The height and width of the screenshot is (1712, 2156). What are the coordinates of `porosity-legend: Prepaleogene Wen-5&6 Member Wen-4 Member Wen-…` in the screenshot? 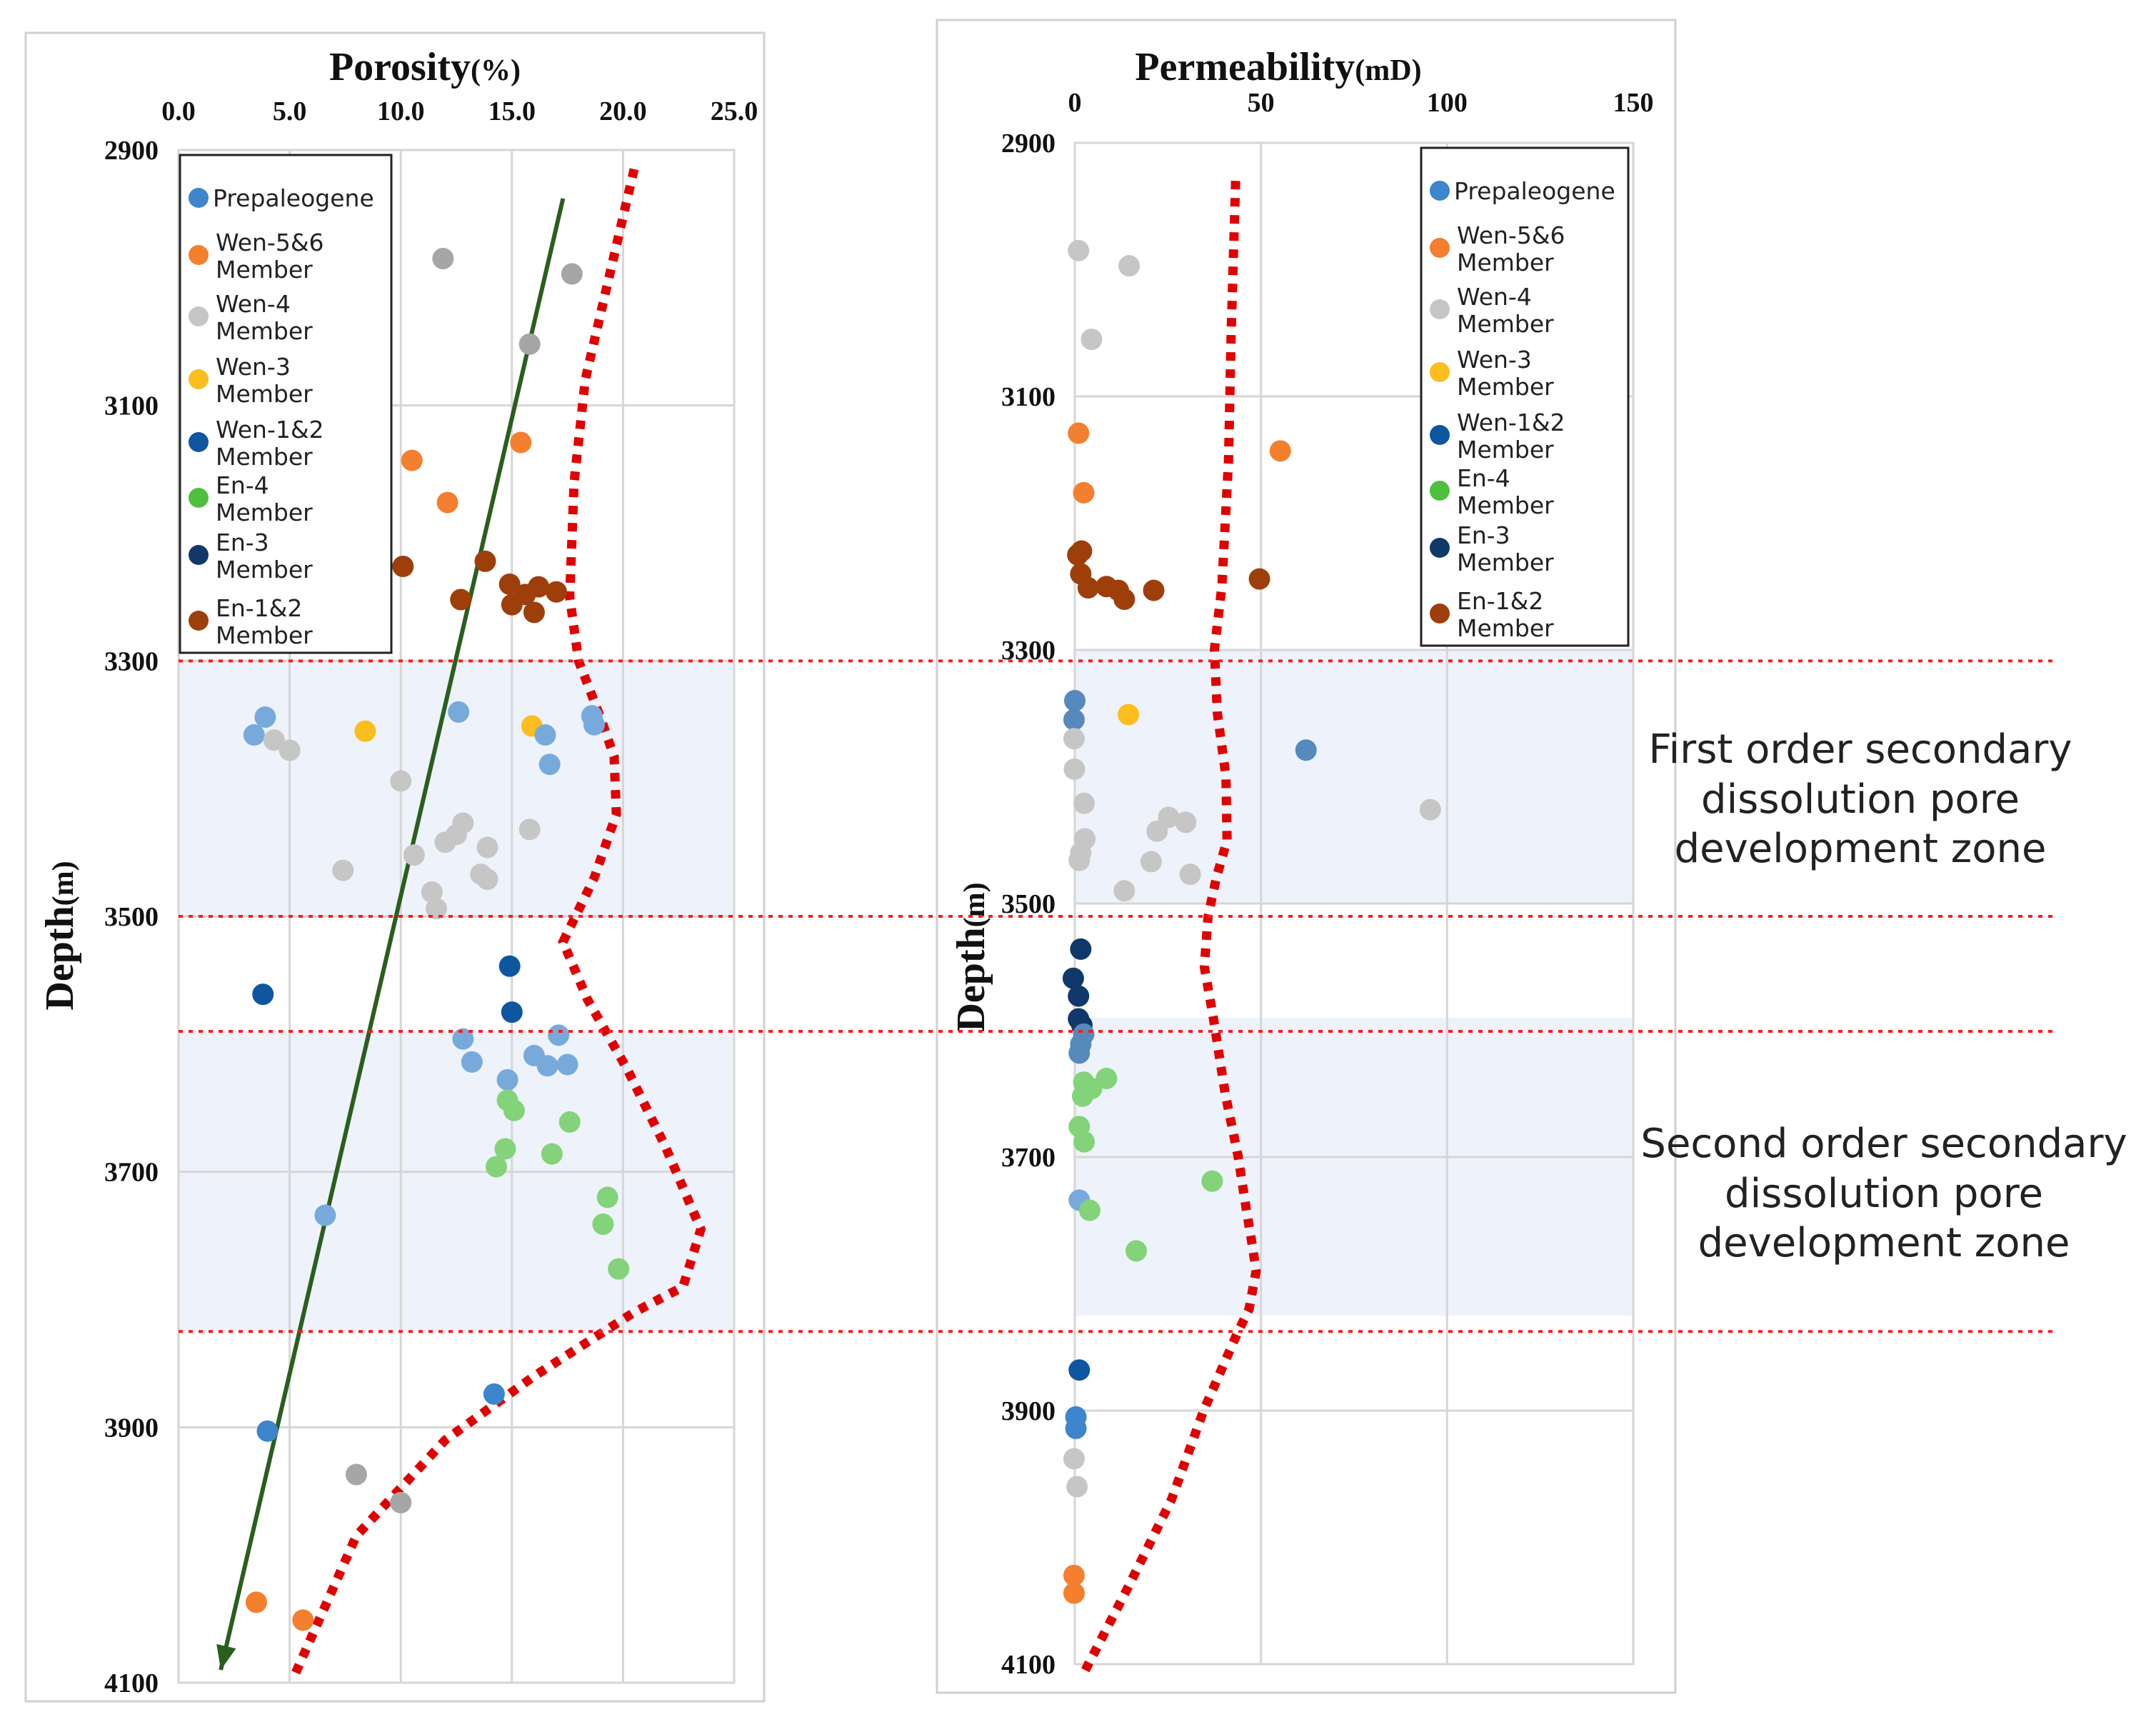 It's located at (286, 404).